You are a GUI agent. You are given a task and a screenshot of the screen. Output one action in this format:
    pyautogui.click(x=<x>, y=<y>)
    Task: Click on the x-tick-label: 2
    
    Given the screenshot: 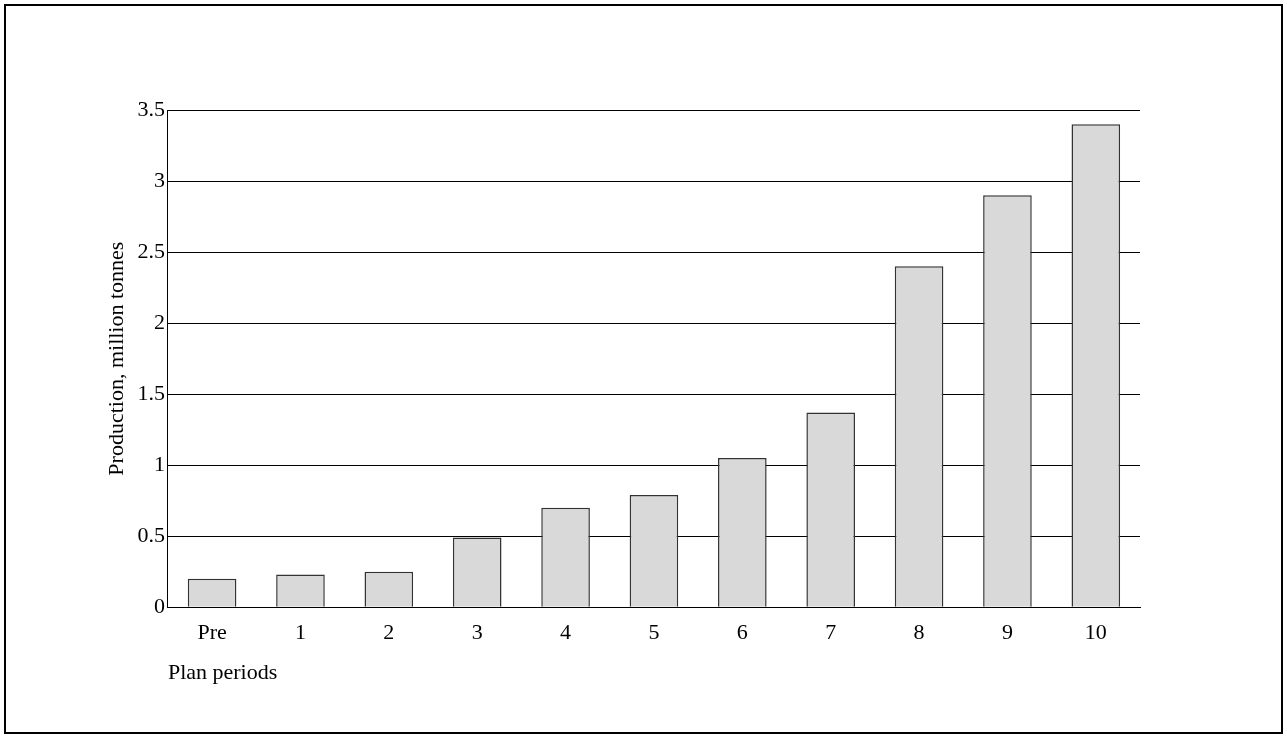 What is the action you would take?
    pyautogui.click(x=389, y=632)
    